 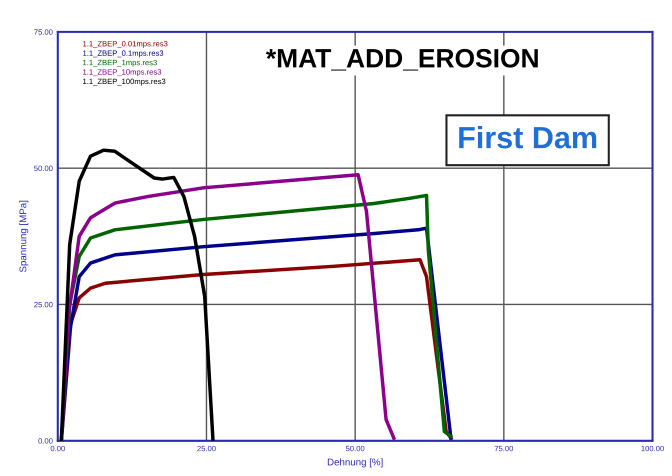 What do you see at coordinates (355, 463) in the screenshot?
I see `x-axis-title: Dehnung [%]` at bounding box center [355, 463].